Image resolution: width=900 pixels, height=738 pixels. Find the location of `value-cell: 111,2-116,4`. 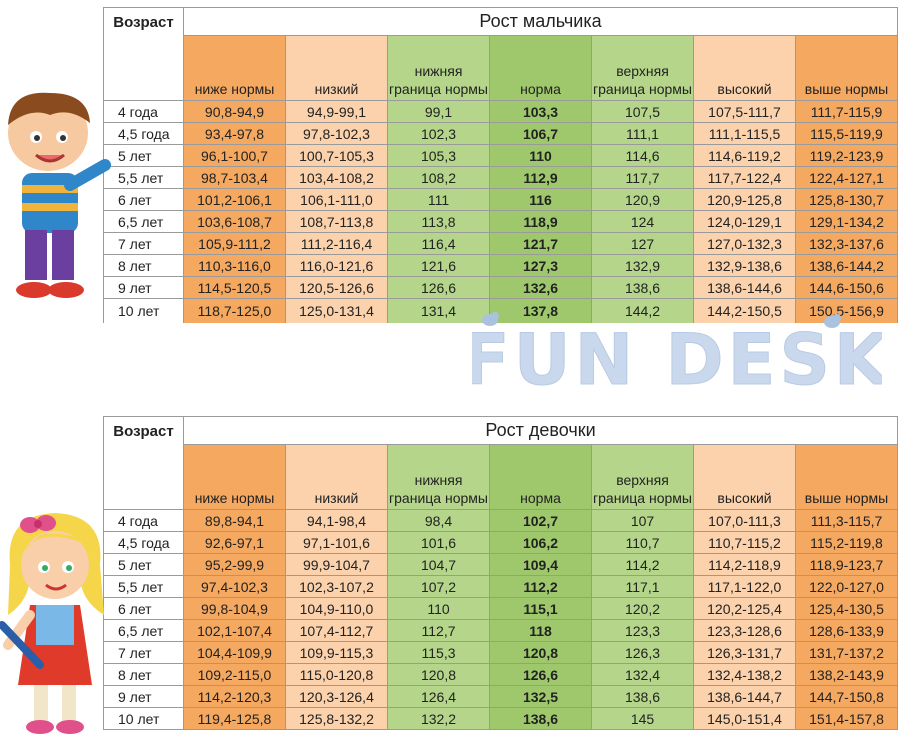

value-cell: 111,2-116,4 is located at coordinates (336, 243).